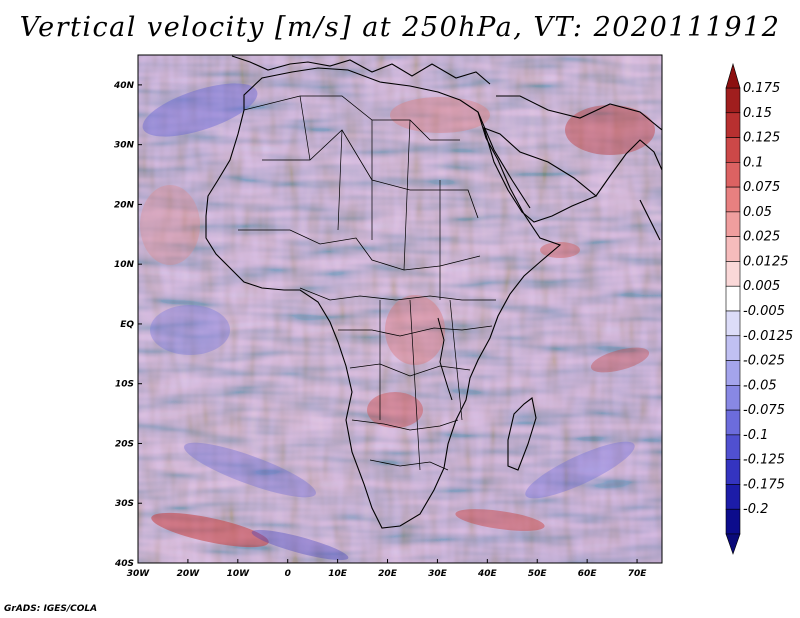  I want to click on colorbar-label: 0.1, so click(753, 162).